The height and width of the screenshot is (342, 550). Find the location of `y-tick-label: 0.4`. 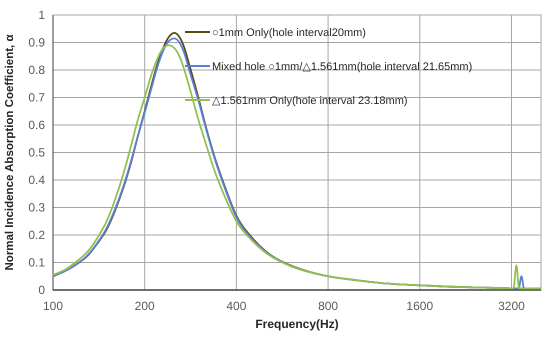

y-tick-label: 0.4 is located at coordinates (37, 180).